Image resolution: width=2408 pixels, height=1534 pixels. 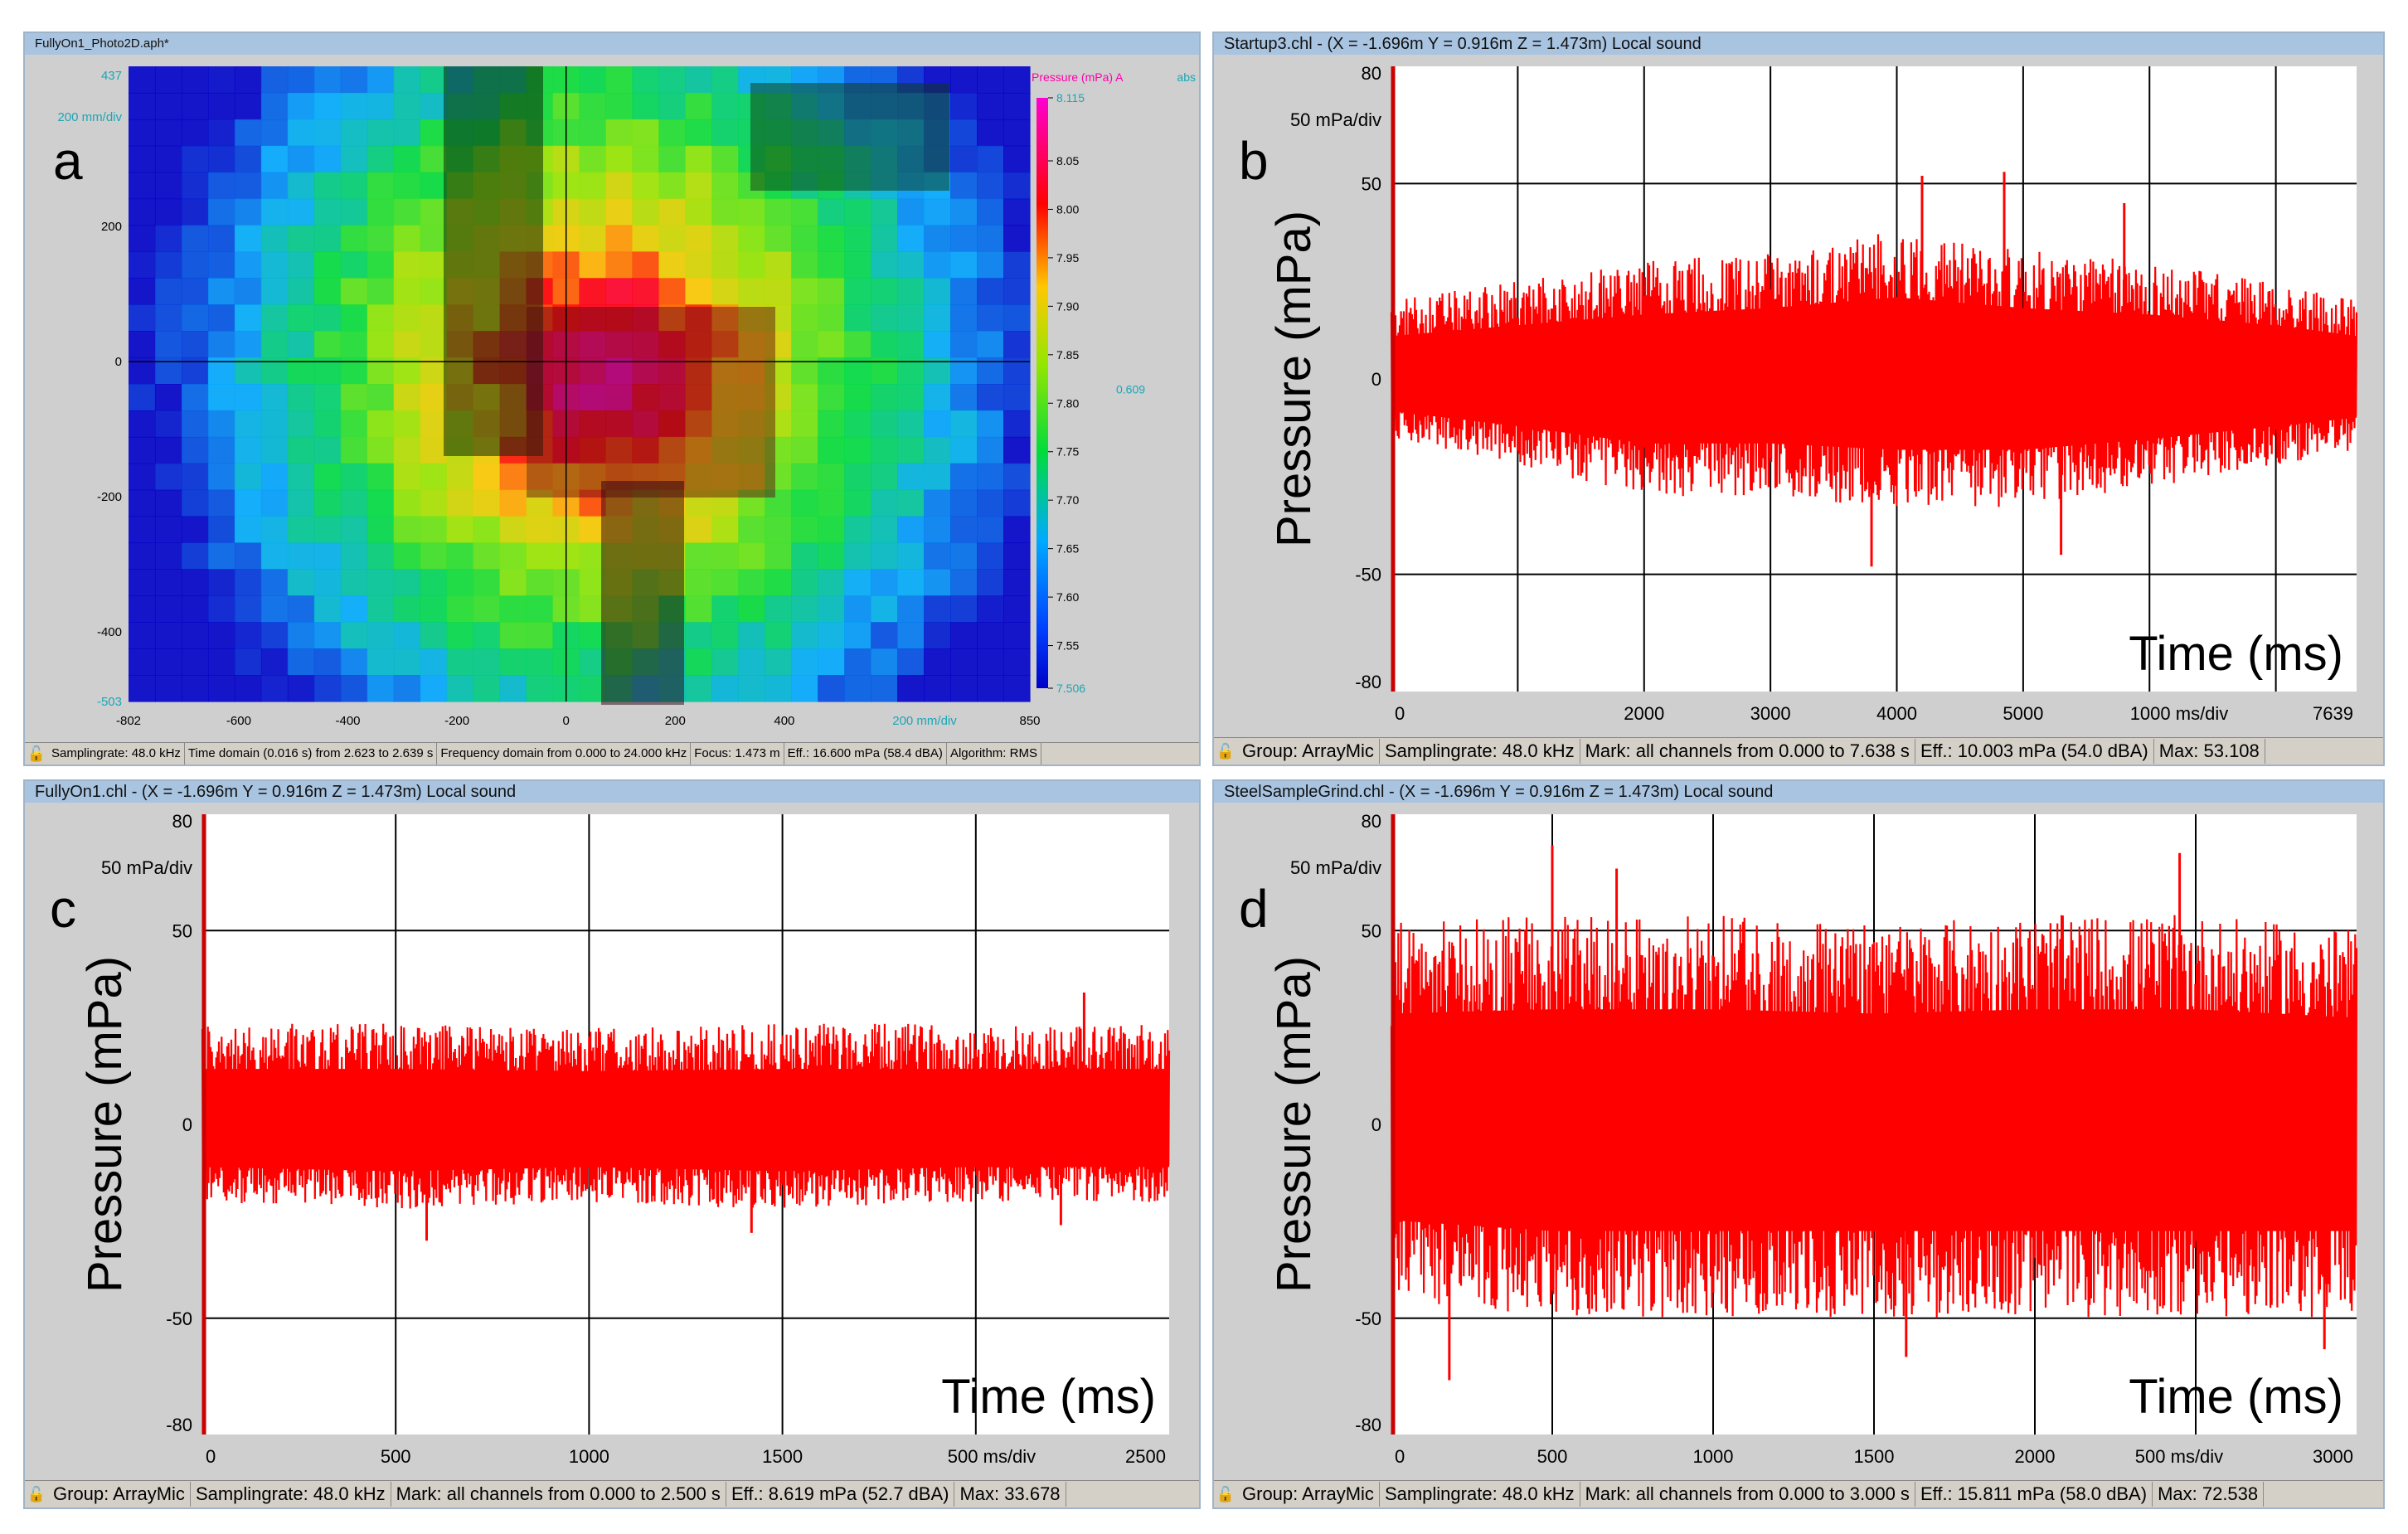 What do you see at coordinates (1067, 258) in the screenshot?
I see `colorbar-tick-label: 7.95` at bounding box center [1067, 258].